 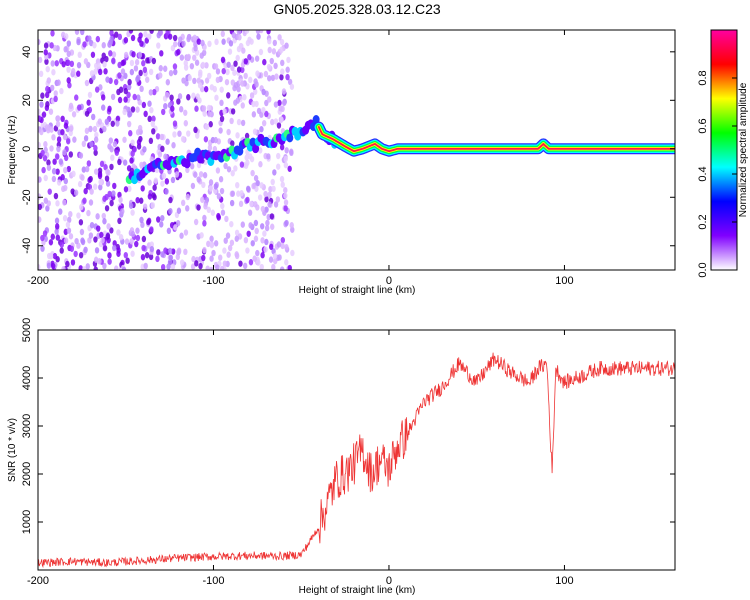 What do you see at coordinates (703, 221) in the screenshot?
I see `colorbar-tick-label: 0.2` at bounding box center [703, 221].